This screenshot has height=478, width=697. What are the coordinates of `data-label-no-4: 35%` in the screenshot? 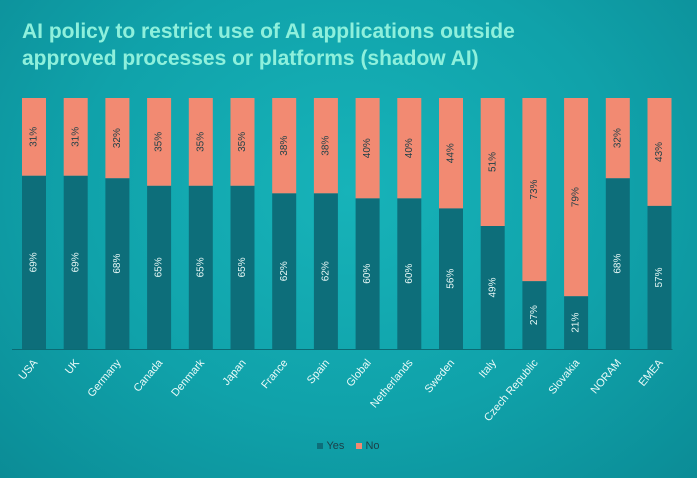 It's located at (200, 142).